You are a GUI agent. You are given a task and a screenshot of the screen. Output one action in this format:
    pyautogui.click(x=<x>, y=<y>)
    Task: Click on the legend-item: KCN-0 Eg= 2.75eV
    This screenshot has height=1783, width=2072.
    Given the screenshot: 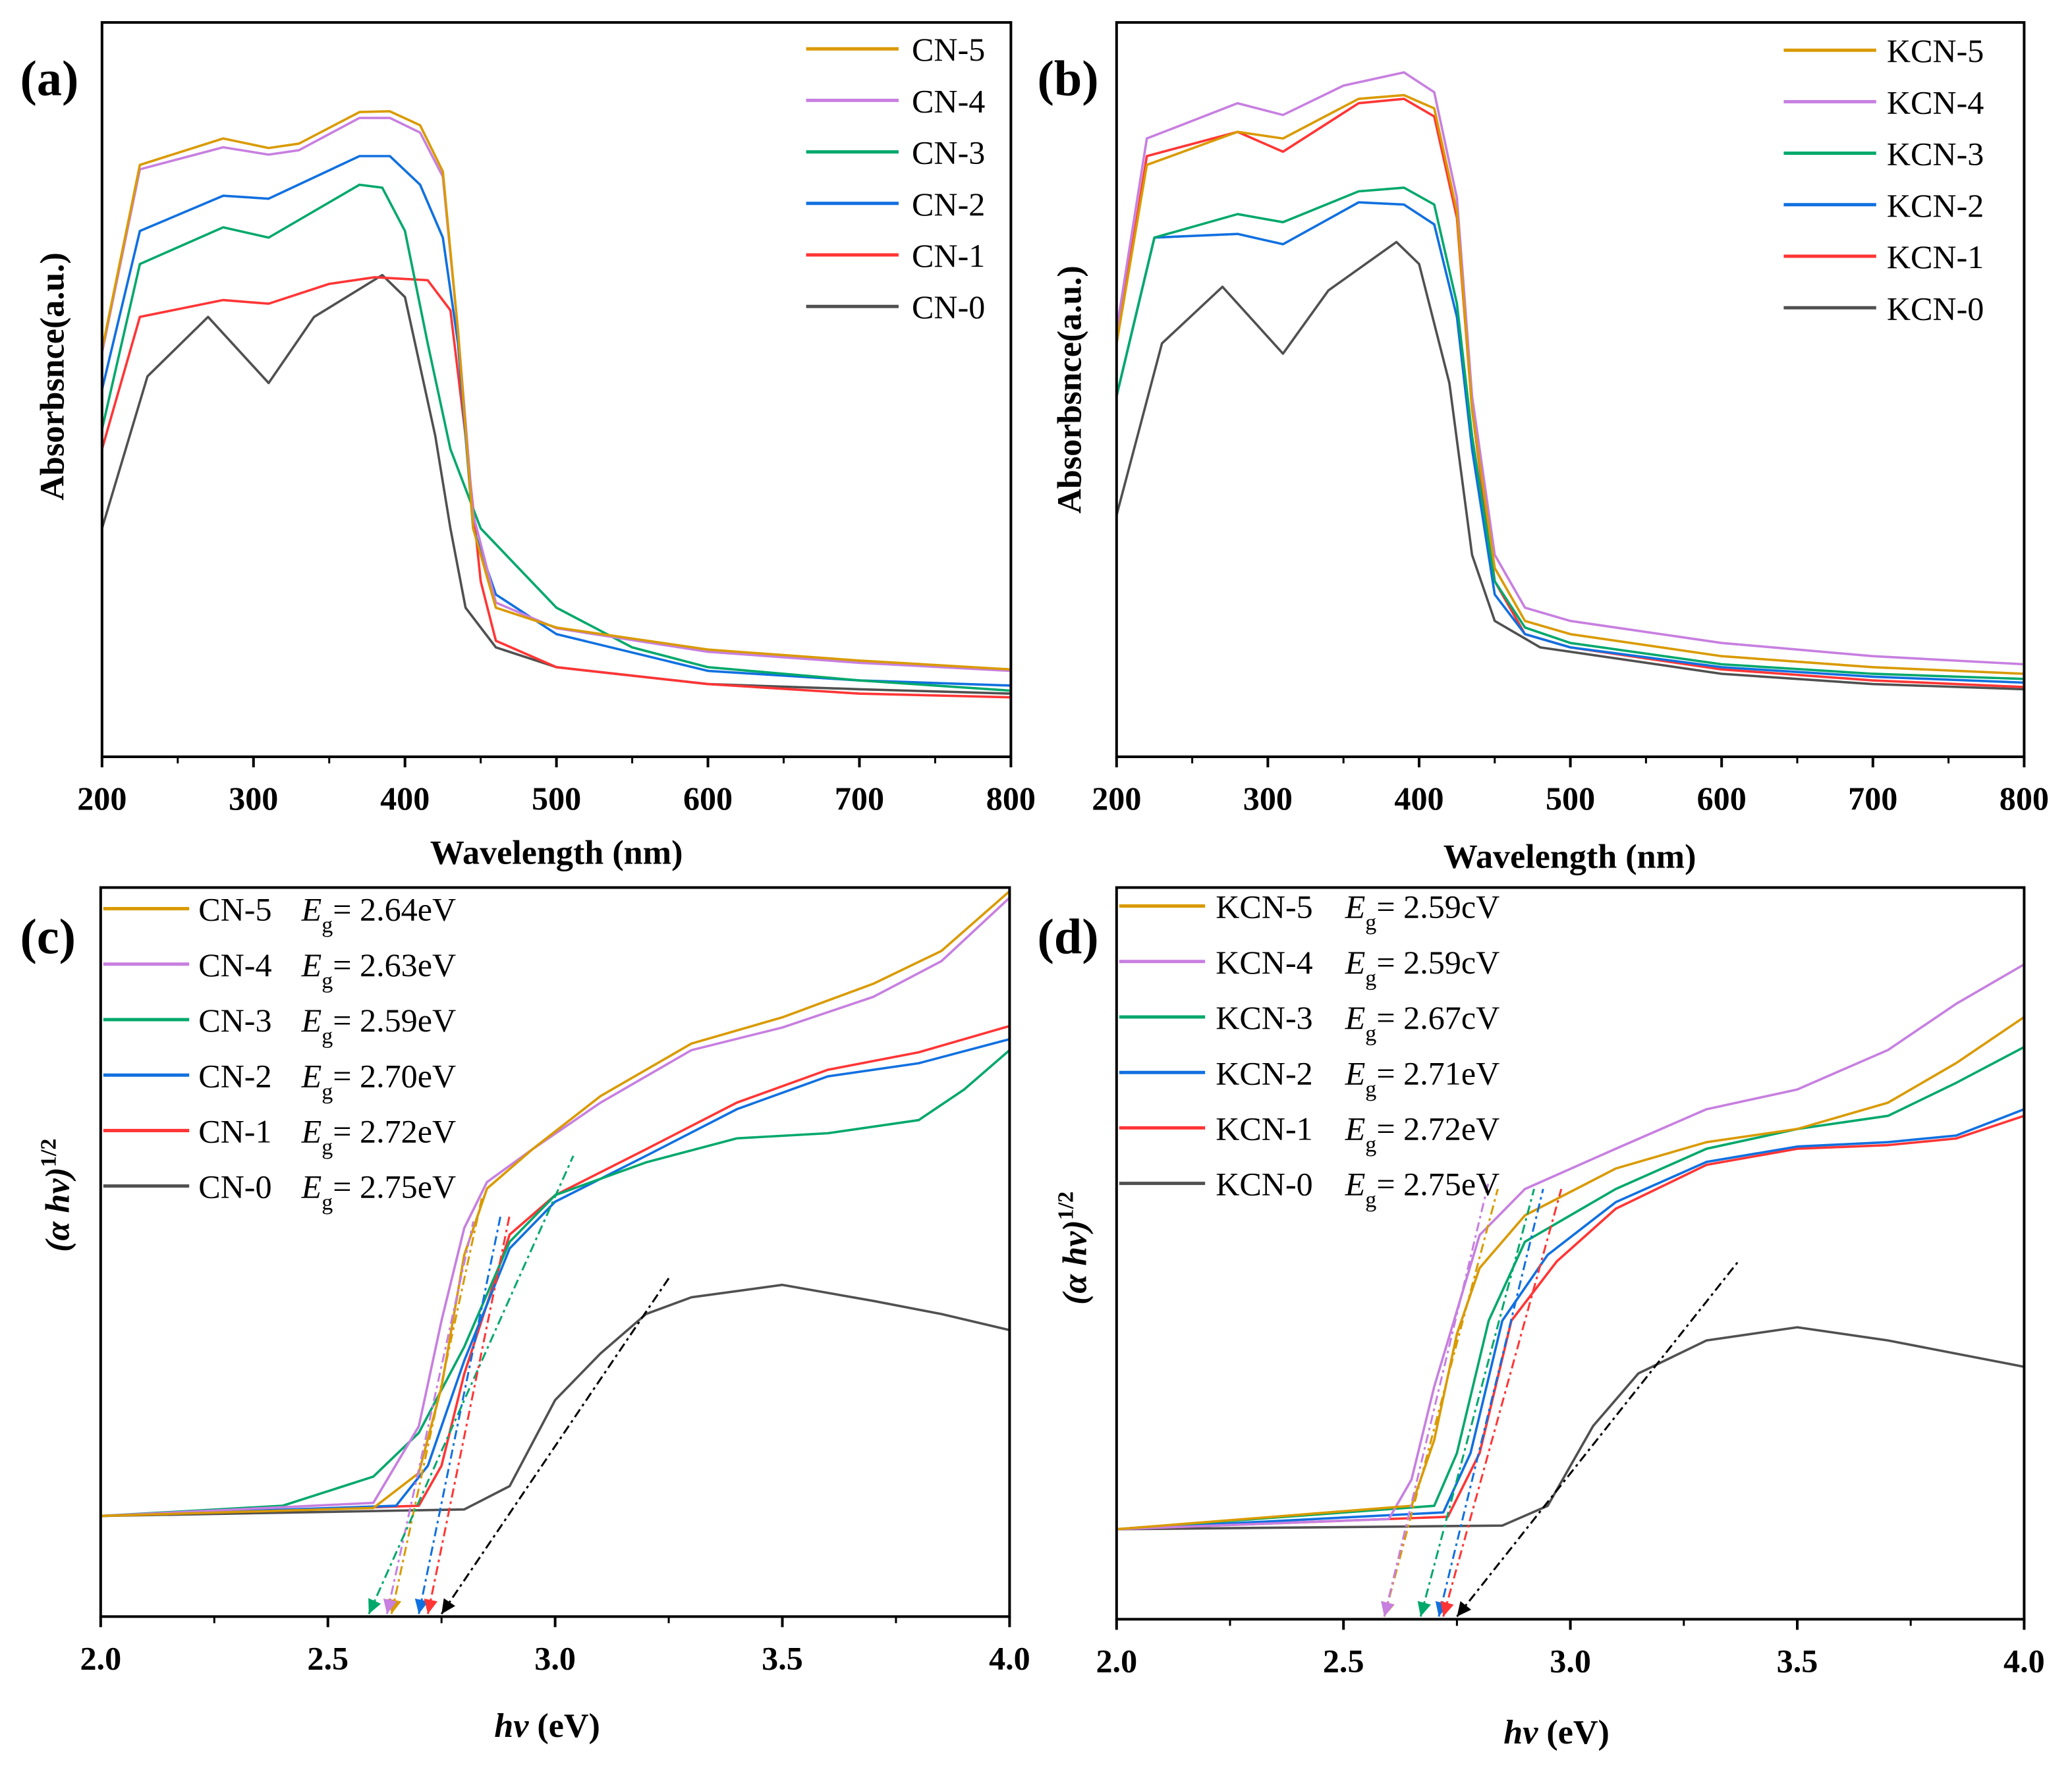 What is the action you would take?
    pyautogui.click(x=1309, y=1189)
    